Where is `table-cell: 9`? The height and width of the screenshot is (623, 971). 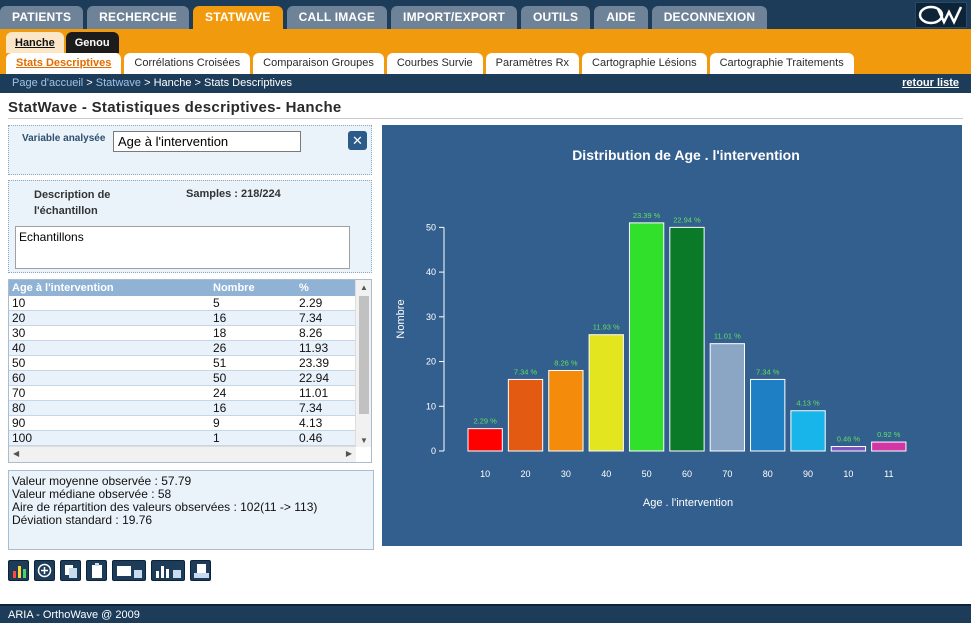
table-cell: 9 is located at coordinates (216, 423).